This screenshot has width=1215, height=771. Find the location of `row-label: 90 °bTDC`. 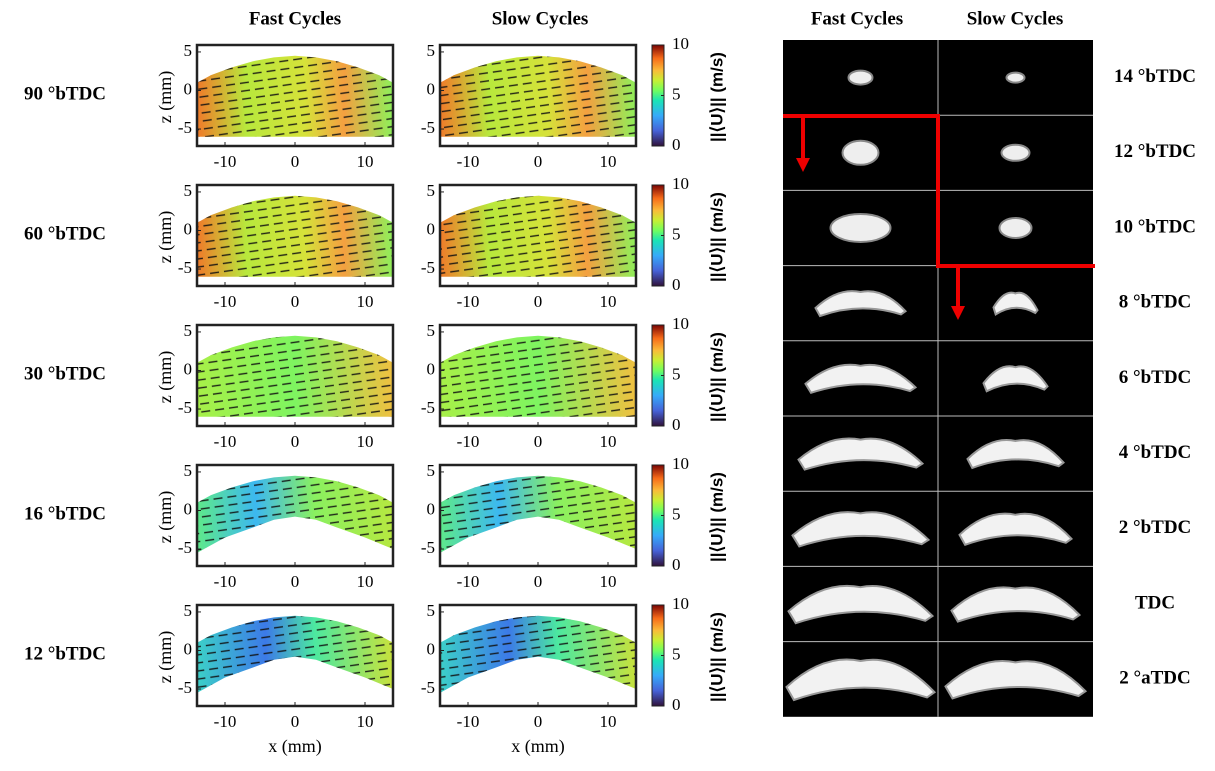

row-label: 90 °bTDC is located at coordinates (65, 93).